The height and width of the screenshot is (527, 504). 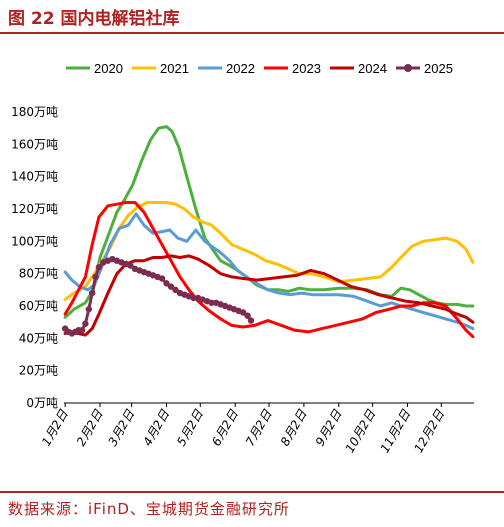 What do you see at coordinates (240, 68) in the screenshot?
I see `legend-label-2022: 2022` at bounding box center [240, 68].